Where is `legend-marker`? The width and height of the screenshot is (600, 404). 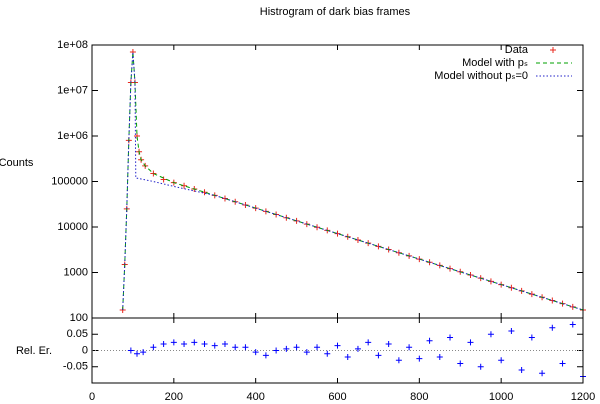 legend-marker is located at coordinates (553, 50).